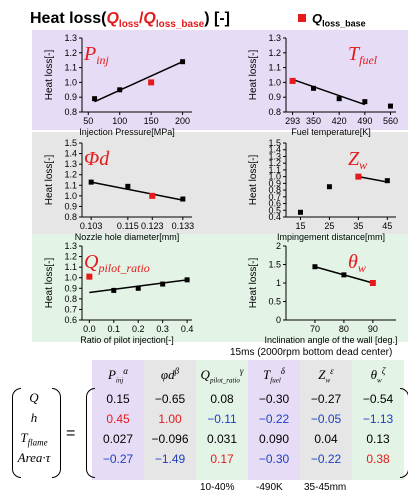 This screenshot has height=498, width=408. Describe the element at coordinates (329, 226) in the screenshot. I see `x-tick-label: 25` at that location.